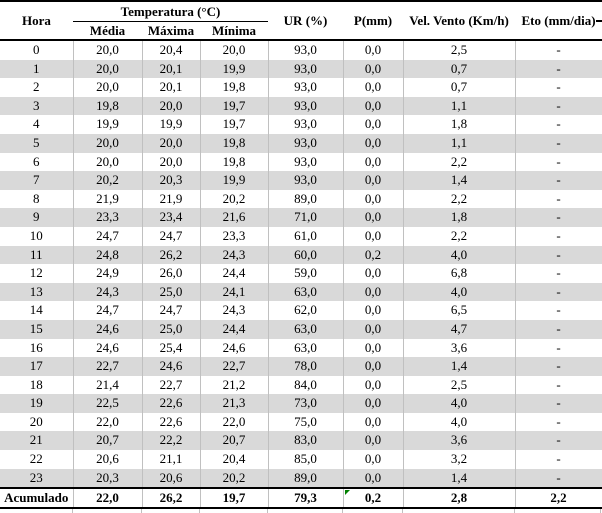  Describe the element at coordinates (301, 422) in the screenshot. I see `table-row: 20 22,0 22,6 22,0 75,0 0,0 4,0-` at that location.